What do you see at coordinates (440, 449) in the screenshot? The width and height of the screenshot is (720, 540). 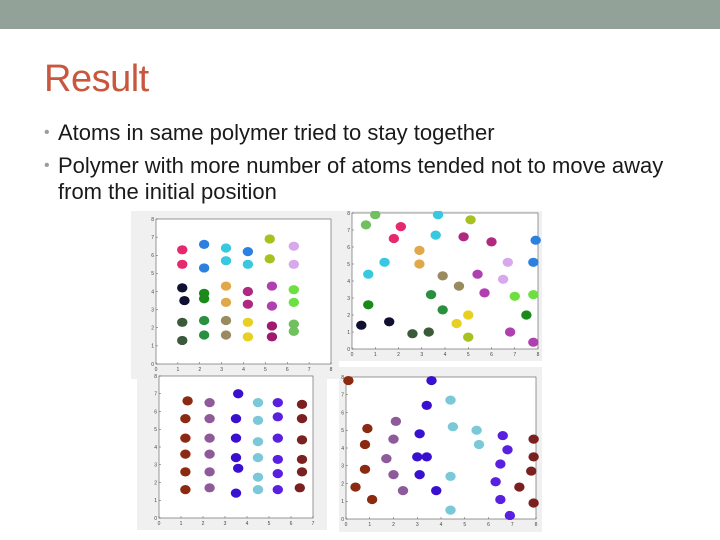 I see `scatter-plot-bottom-right: 0 1 2 3 4 5 6 7 8 0 1 2 3 4 5 6 7 8` at bounding box center [440, 449].